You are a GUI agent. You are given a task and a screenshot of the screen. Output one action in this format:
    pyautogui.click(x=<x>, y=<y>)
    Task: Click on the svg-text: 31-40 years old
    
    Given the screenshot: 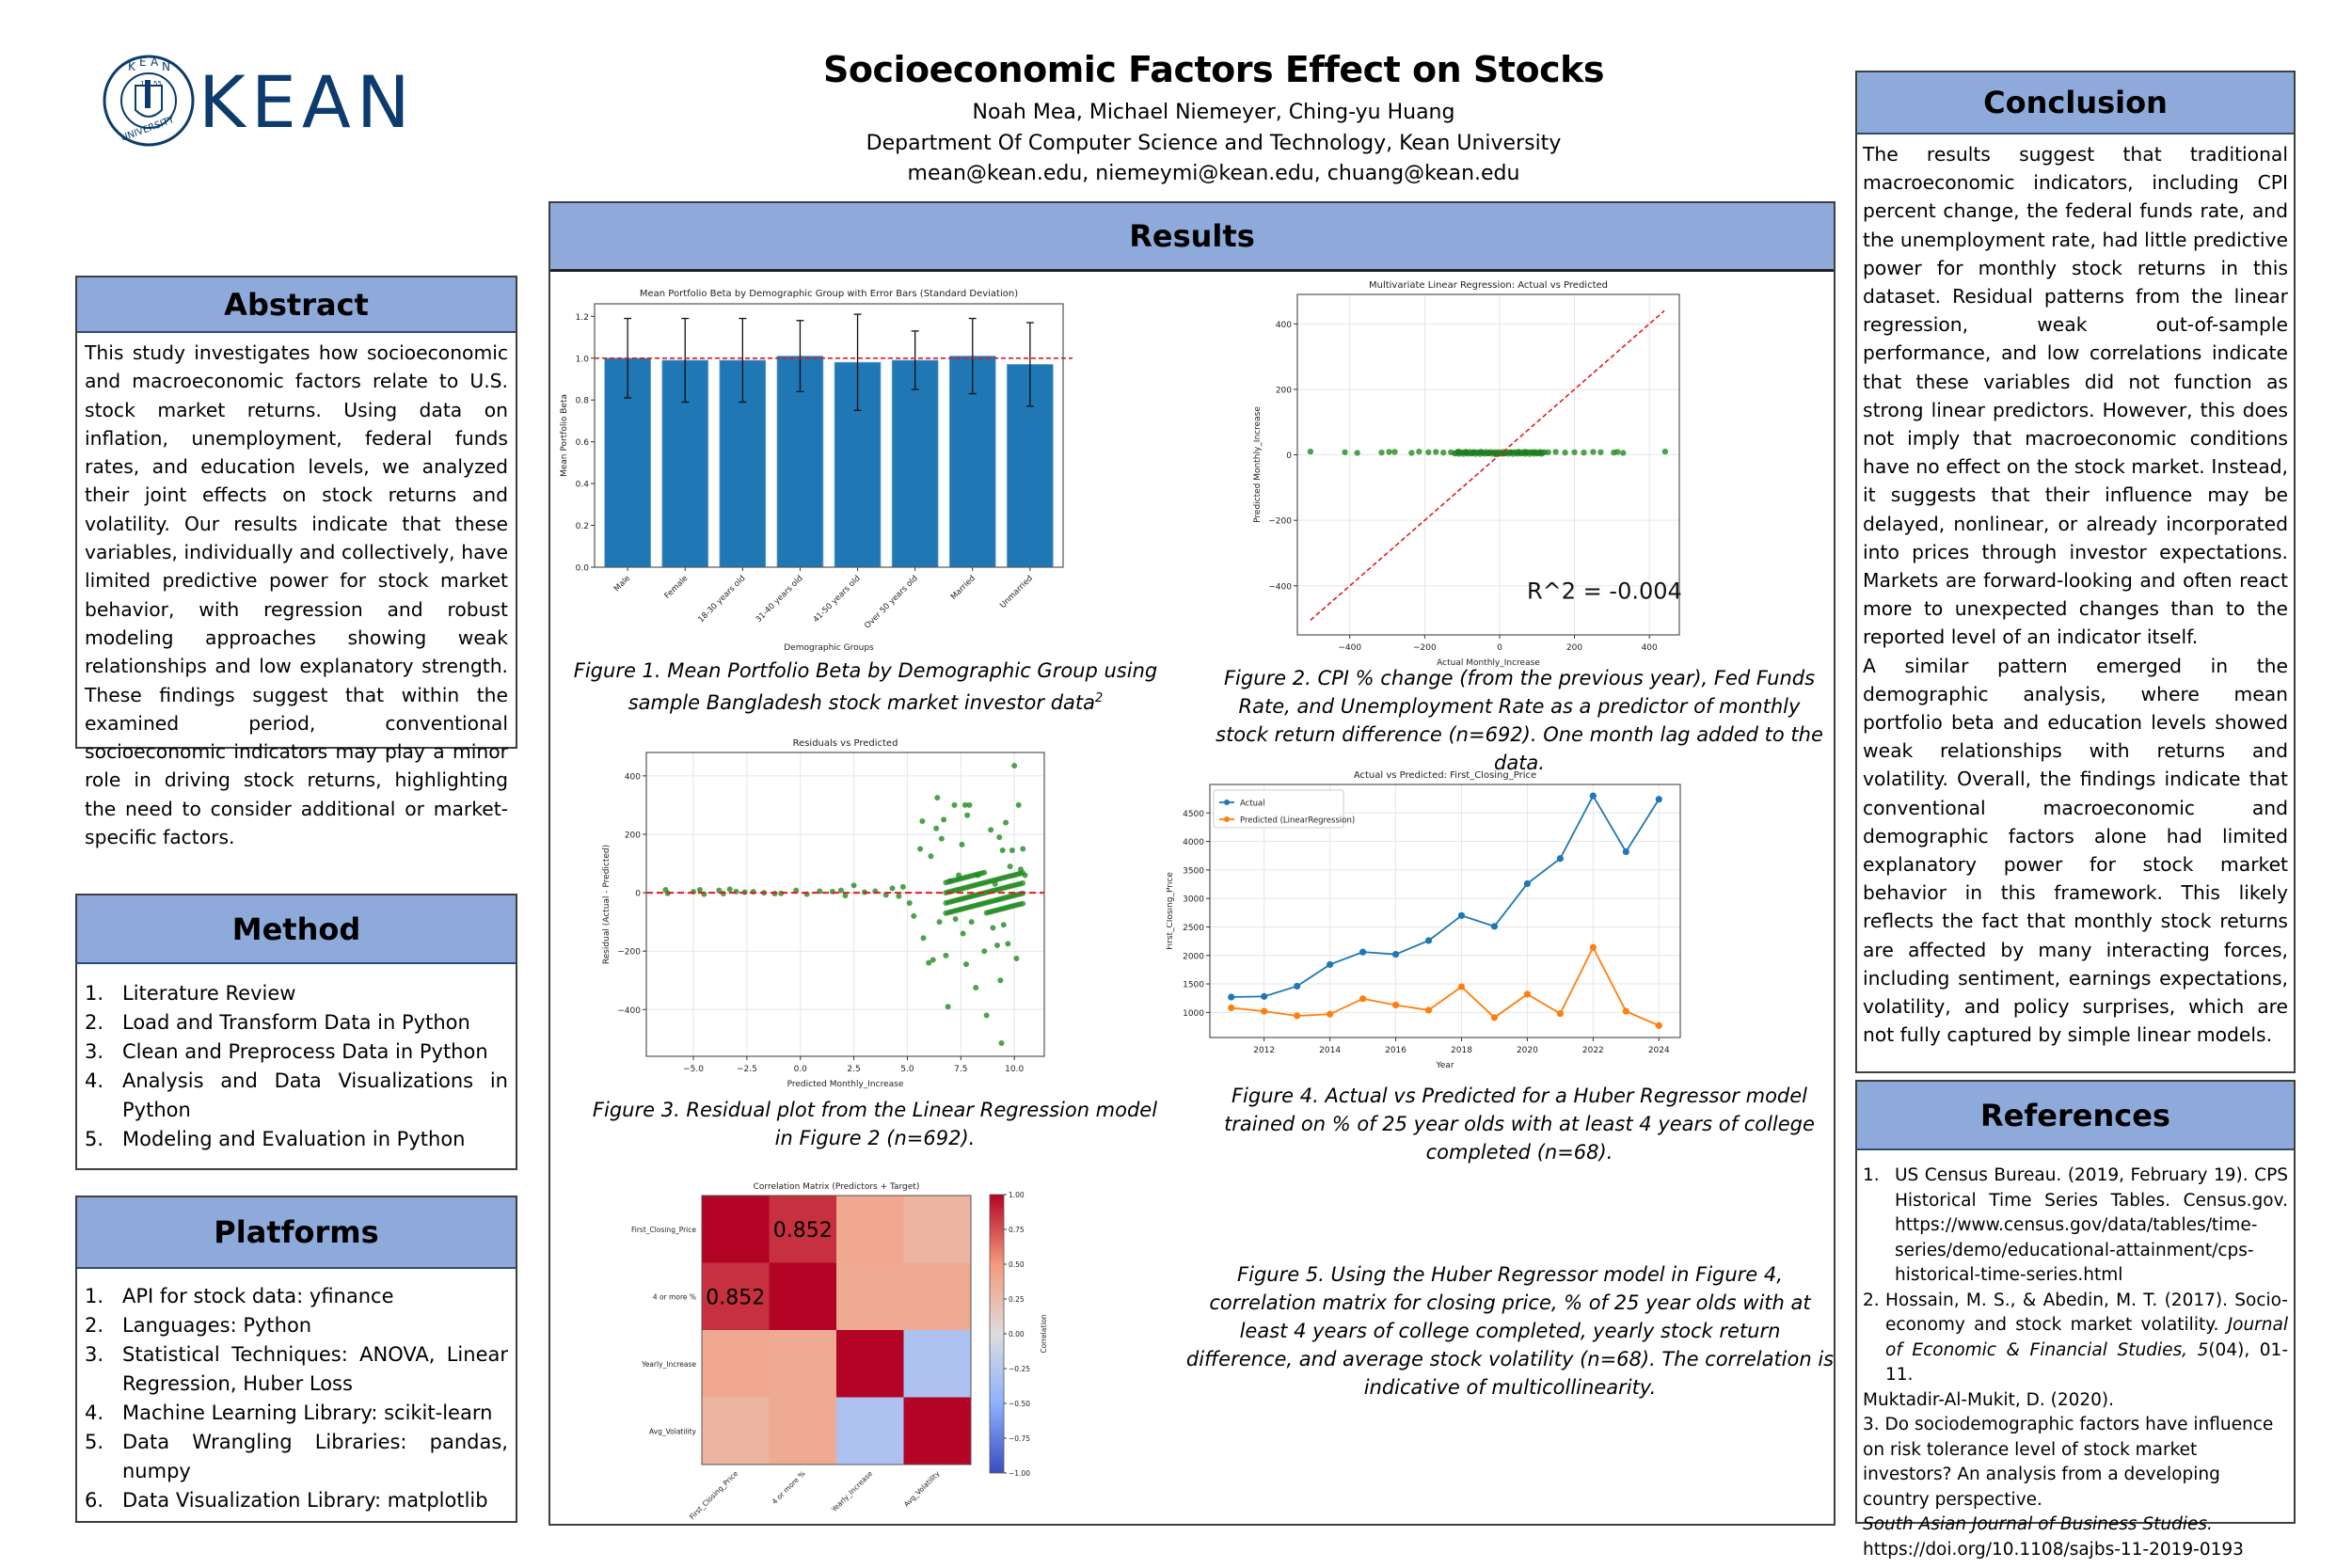 What is the action you would take?
    pyautogui.click(x=780, y=599)
    